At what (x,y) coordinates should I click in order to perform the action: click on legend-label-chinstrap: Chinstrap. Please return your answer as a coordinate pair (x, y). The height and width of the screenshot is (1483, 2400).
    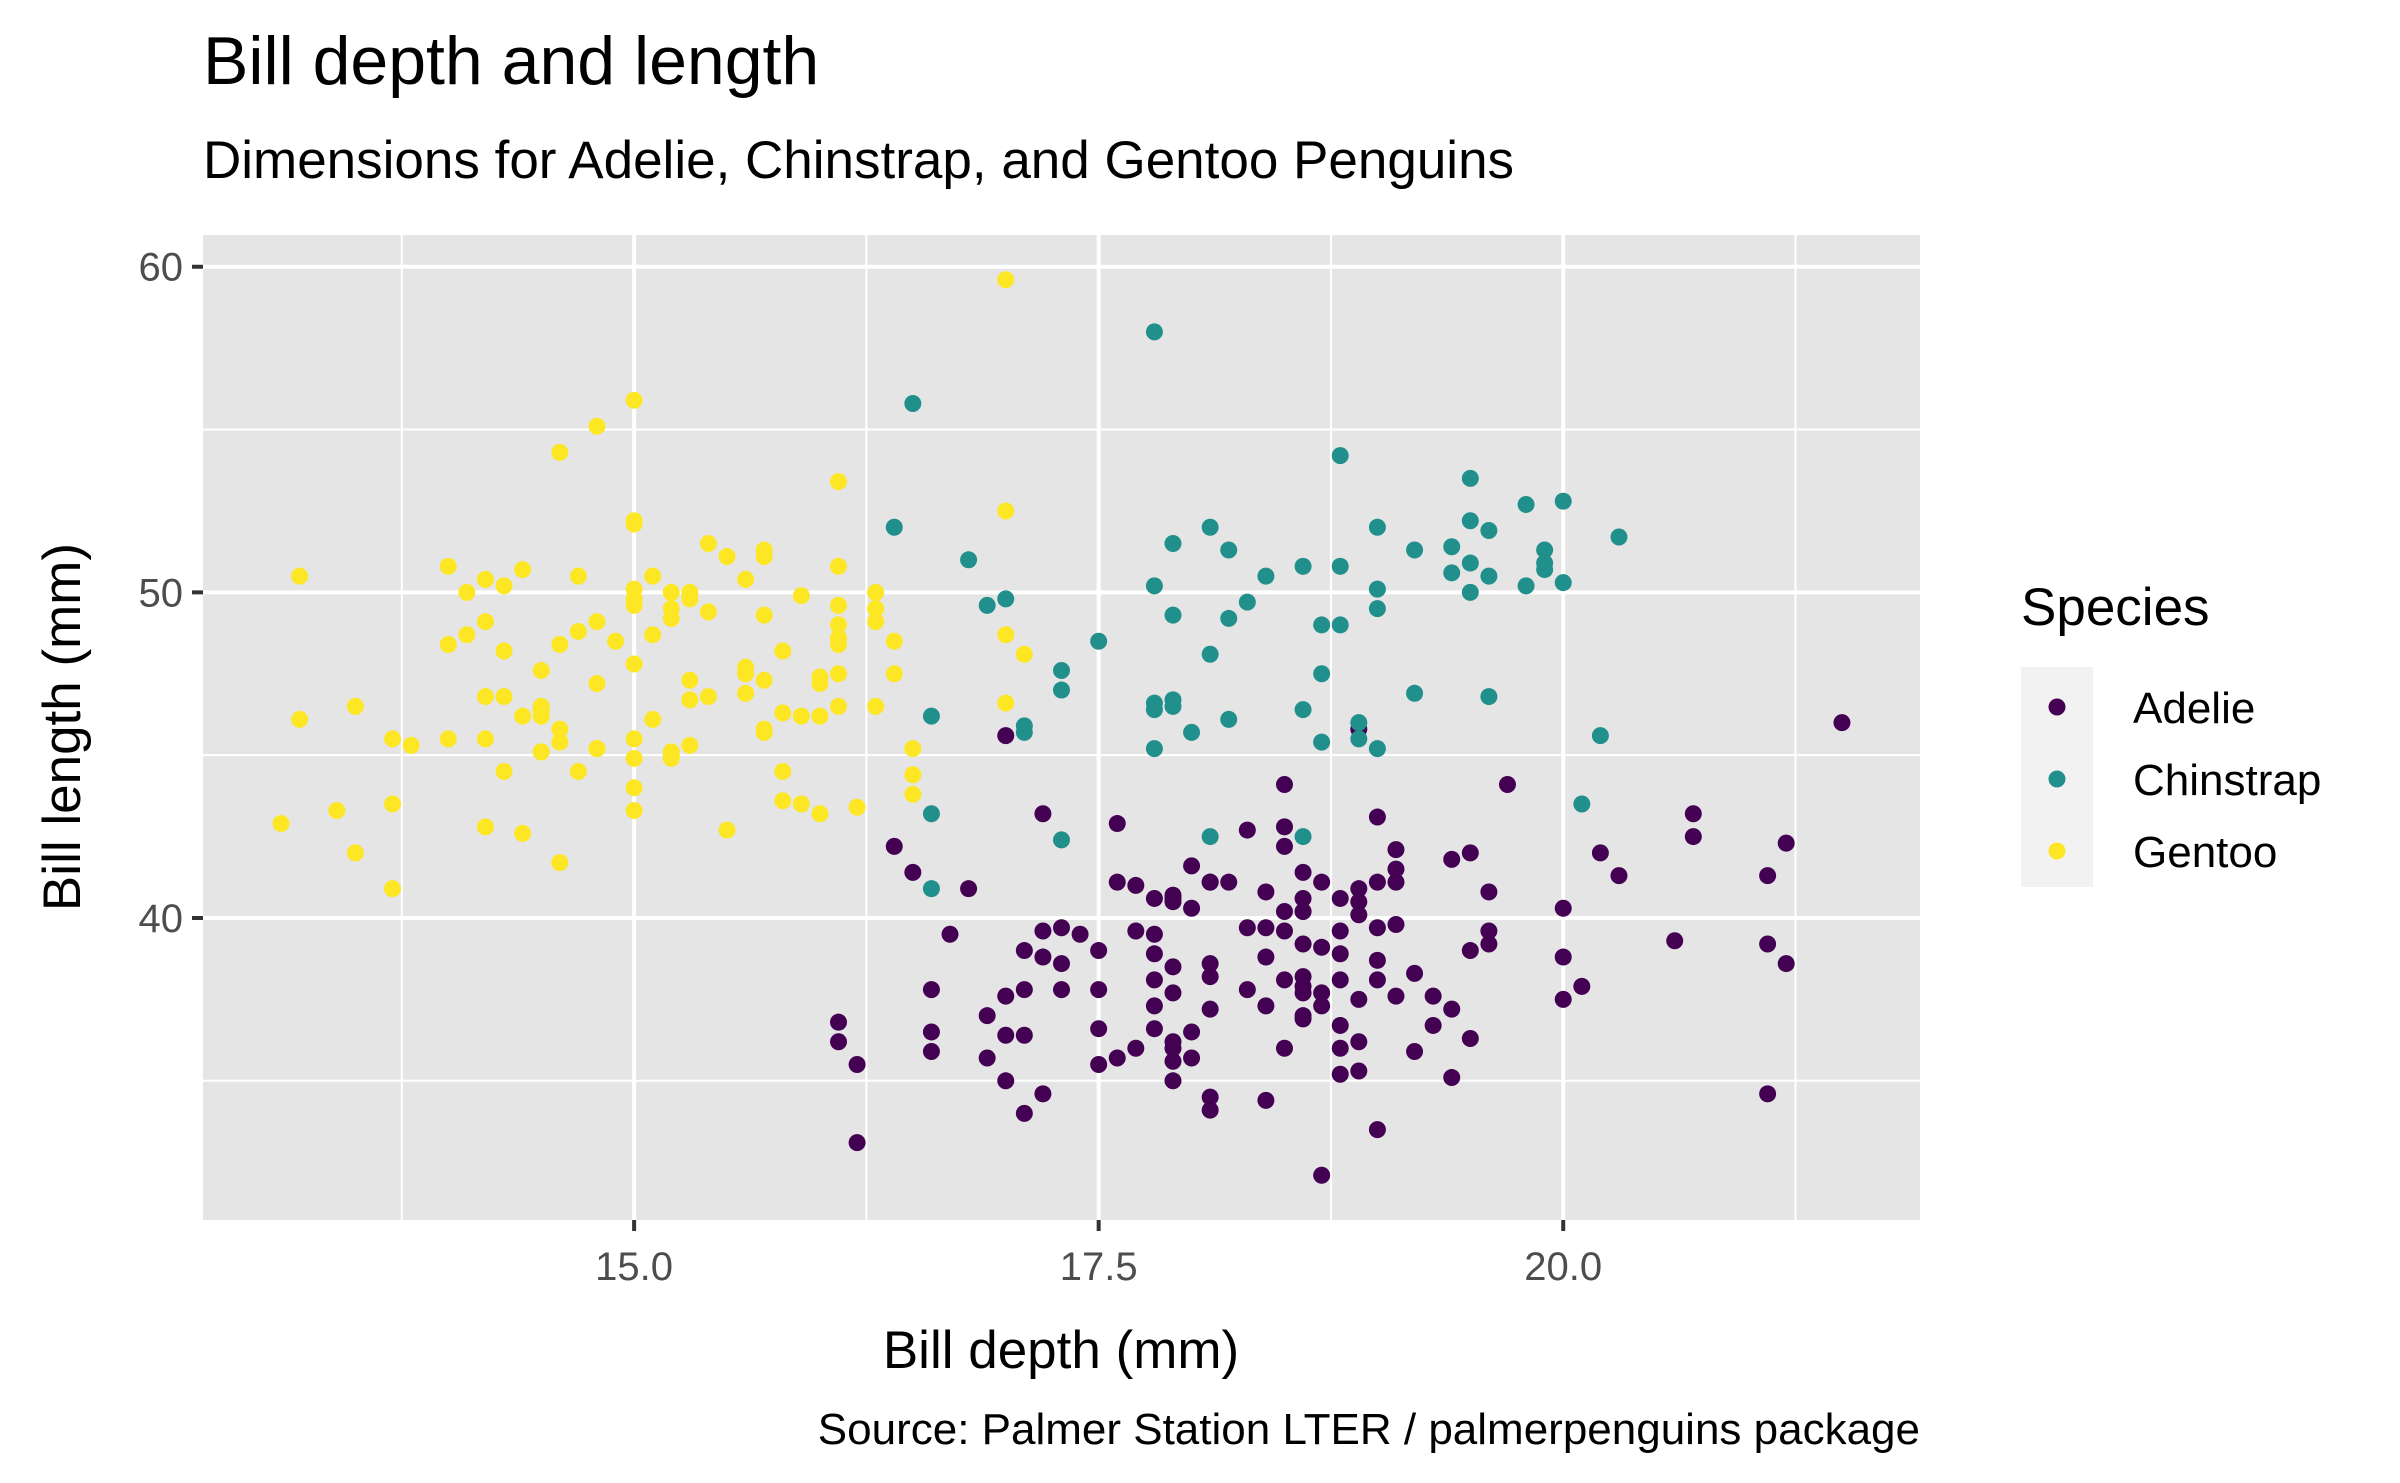
    Looking at the image, I should click on (2227, 780).